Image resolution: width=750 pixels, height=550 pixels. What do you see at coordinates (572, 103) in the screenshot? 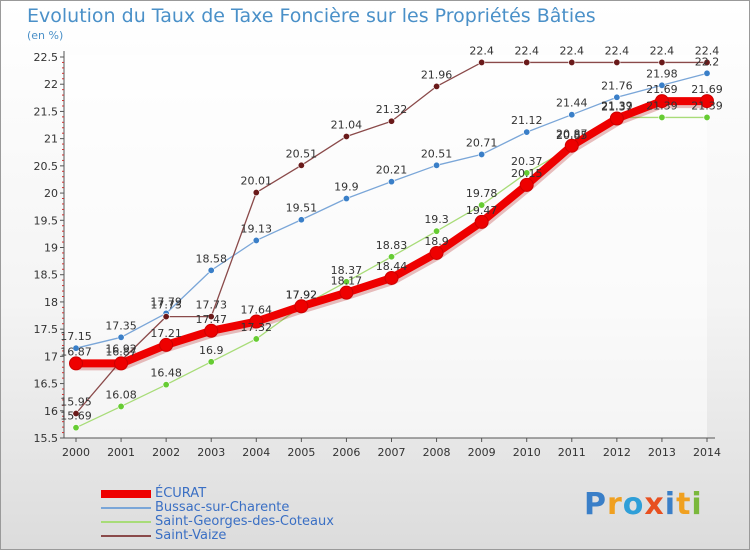
I see `data-label: 21.44` at bounding box center [572, 103].